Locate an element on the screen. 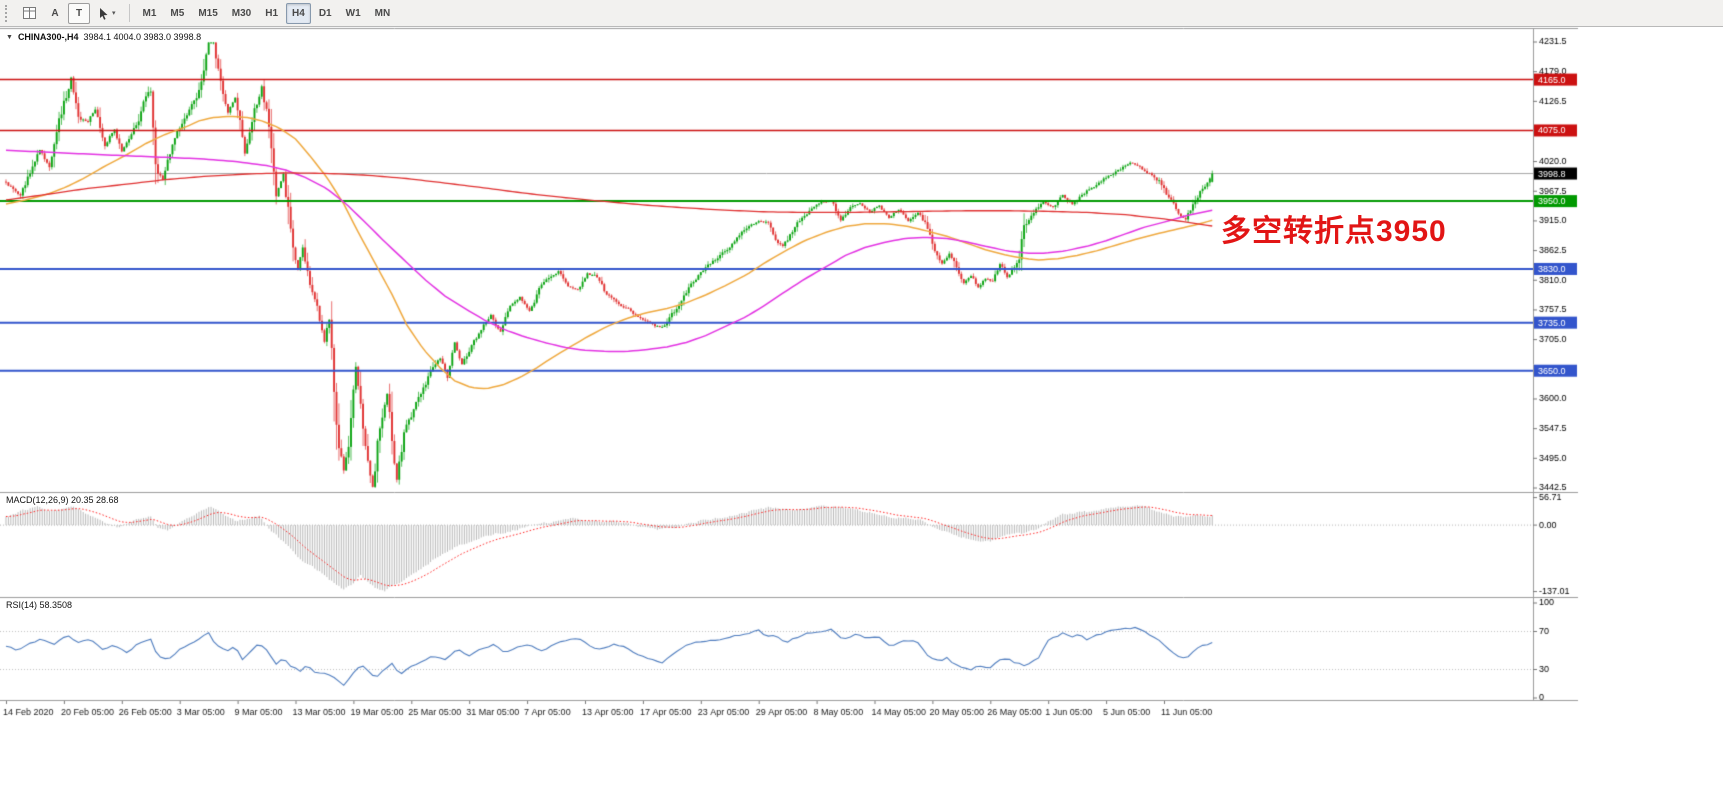 Image resolution: width=1723 pixels, height=790 pixels. letter-t-label: T is located at coordinates (79, 13).